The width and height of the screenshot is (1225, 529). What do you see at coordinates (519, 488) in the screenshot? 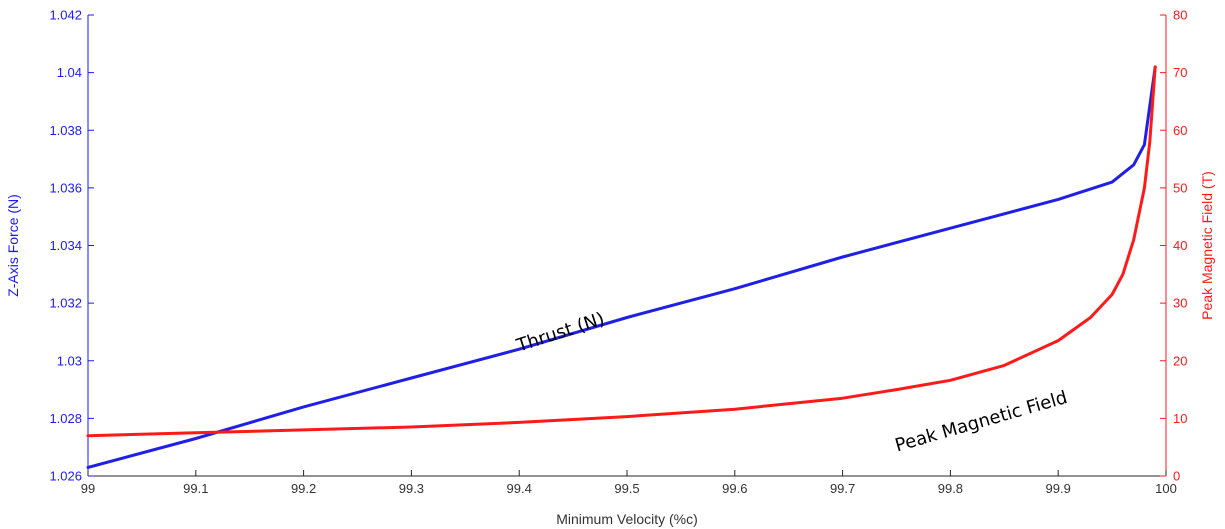
I see `x-tick-label: 99.4` at bounding box center [519, 488].